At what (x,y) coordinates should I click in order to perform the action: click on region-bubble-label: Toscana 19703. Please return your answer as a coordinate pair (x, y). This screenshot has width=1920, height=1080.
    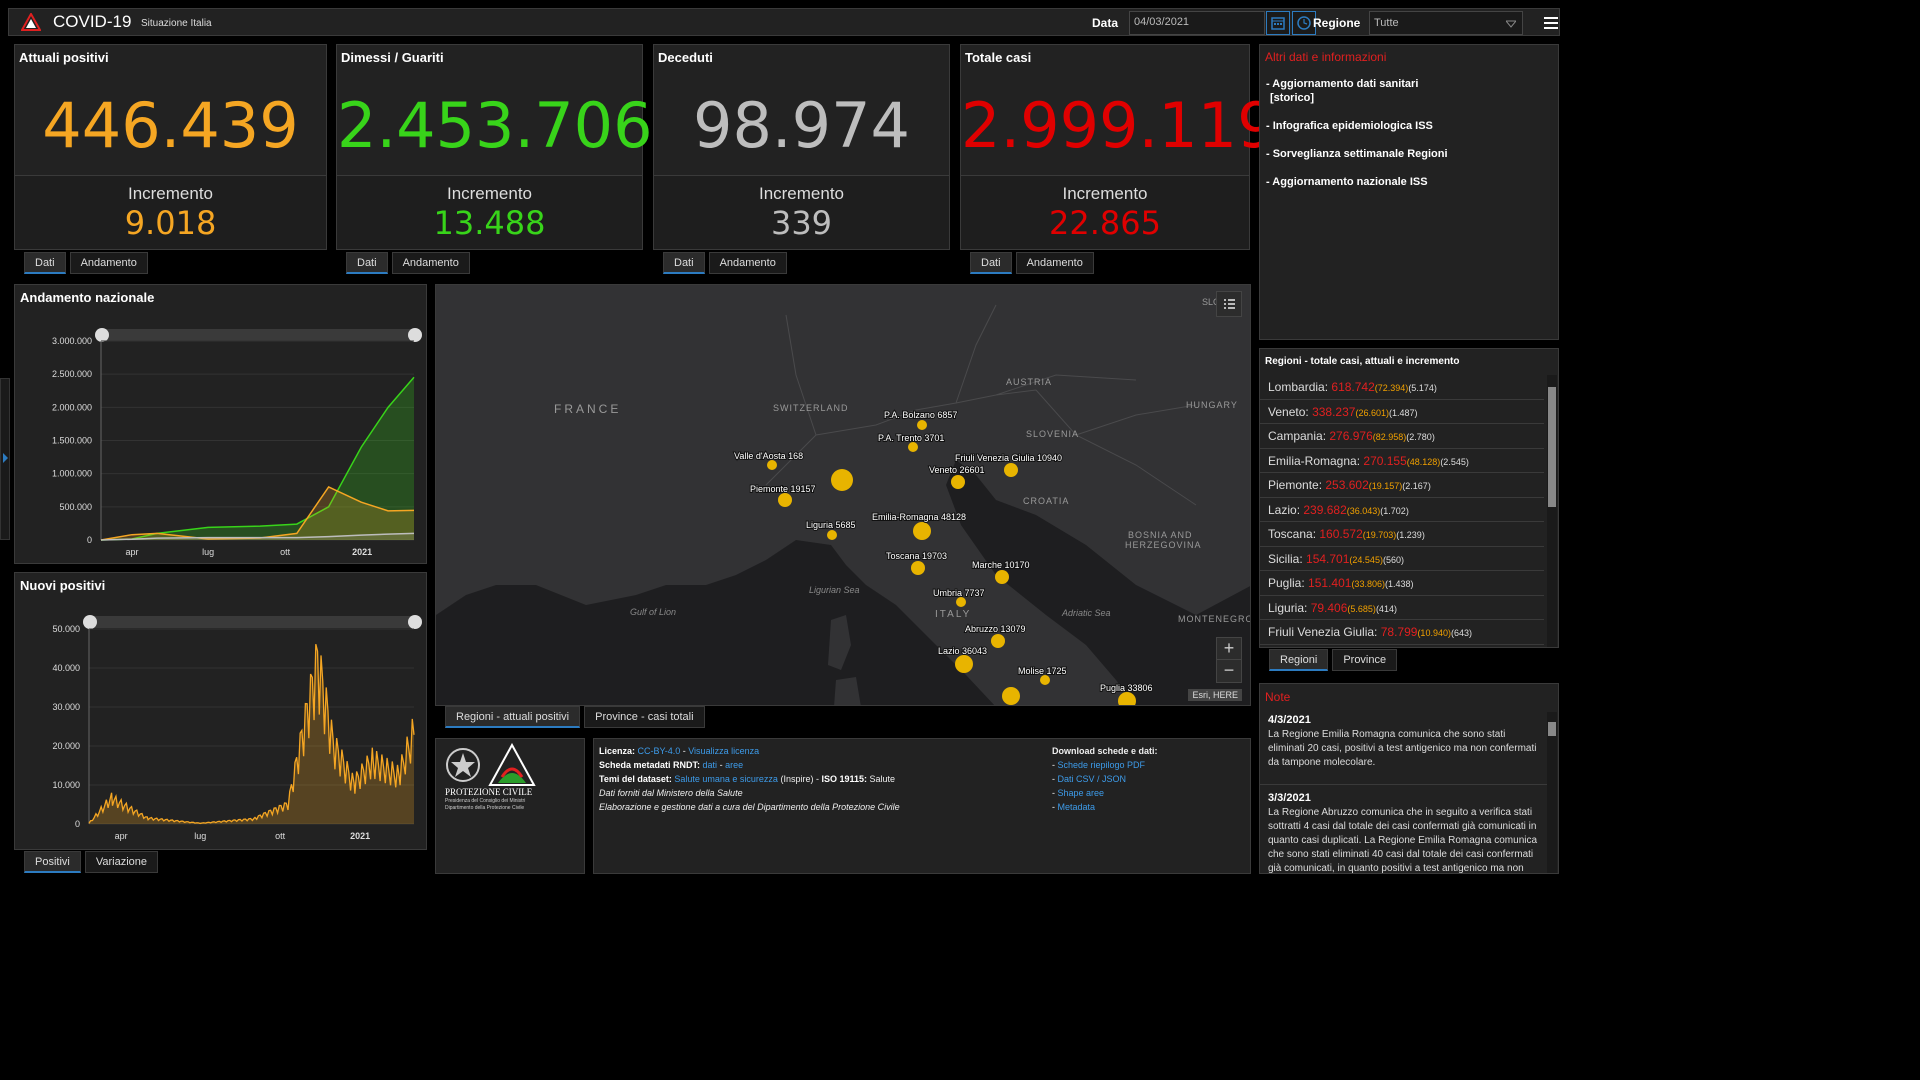
    Looking at the image, I should click on (916, 556).